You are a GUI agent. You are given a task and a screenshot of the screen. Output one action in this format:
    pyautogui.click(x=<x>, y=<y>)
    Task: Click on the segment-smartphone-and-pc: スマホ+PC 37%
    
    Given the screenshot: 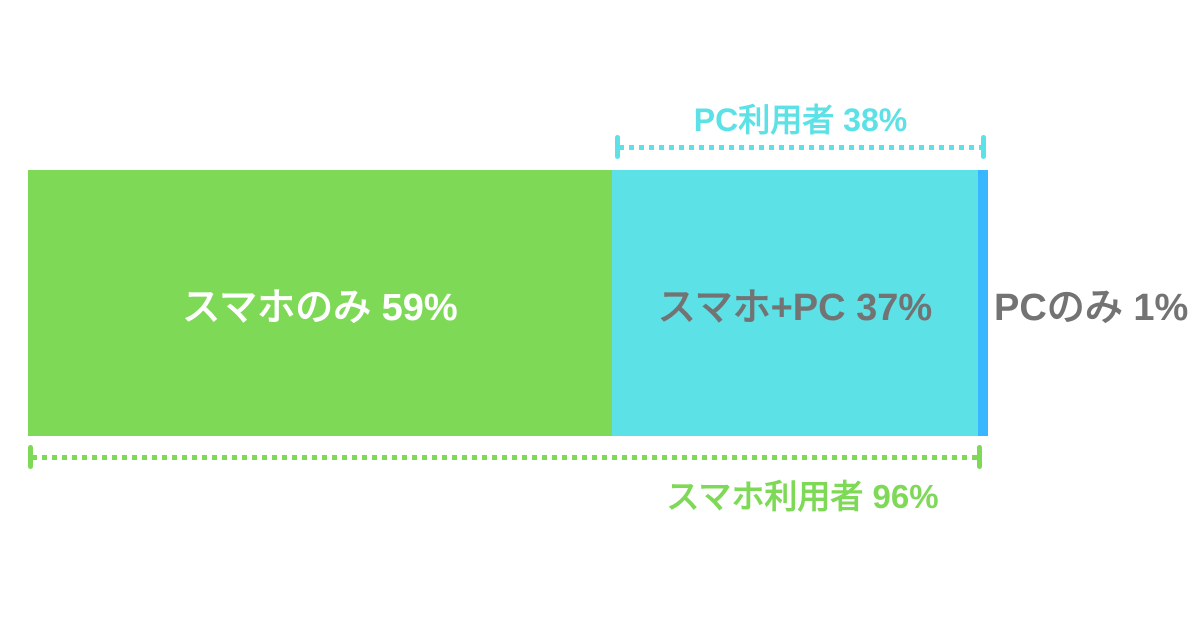 What is the action you would take?
    pyautogui.click(x=794, y=303)
    